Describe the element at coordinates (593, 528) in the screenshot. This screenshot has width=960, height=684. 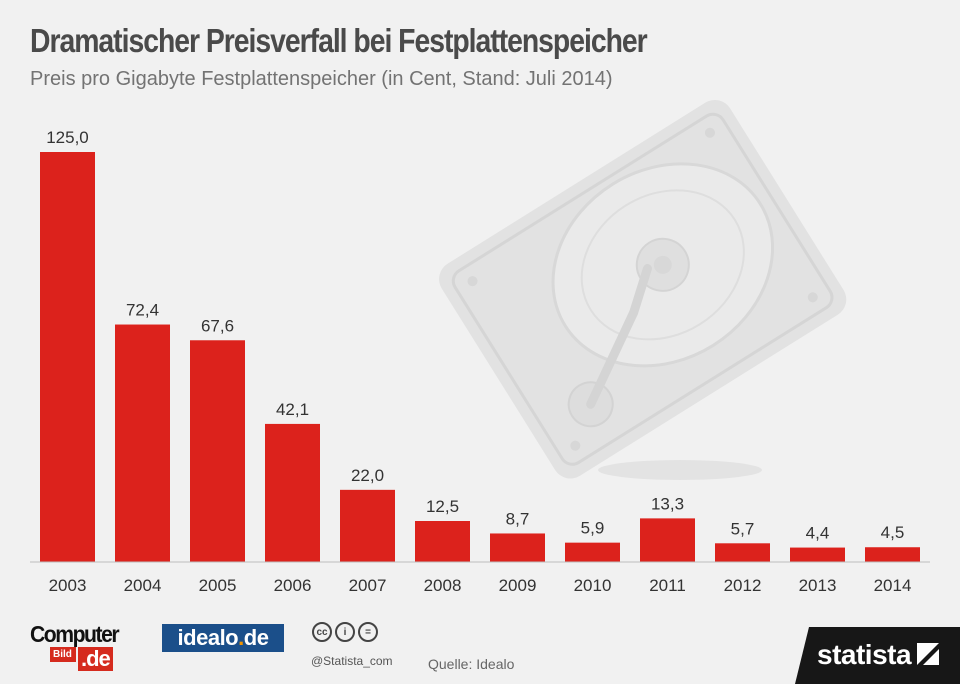
I see `value-label-2010: 5,9` at that location.